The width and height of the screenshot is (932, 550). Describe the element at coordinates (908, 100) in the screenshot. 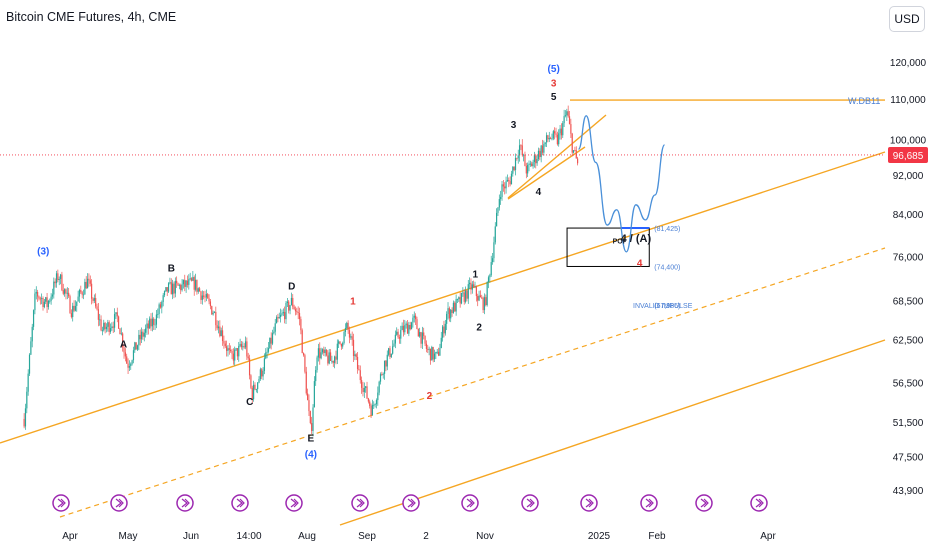

I see `y-tick-label: 110,000` at that location.